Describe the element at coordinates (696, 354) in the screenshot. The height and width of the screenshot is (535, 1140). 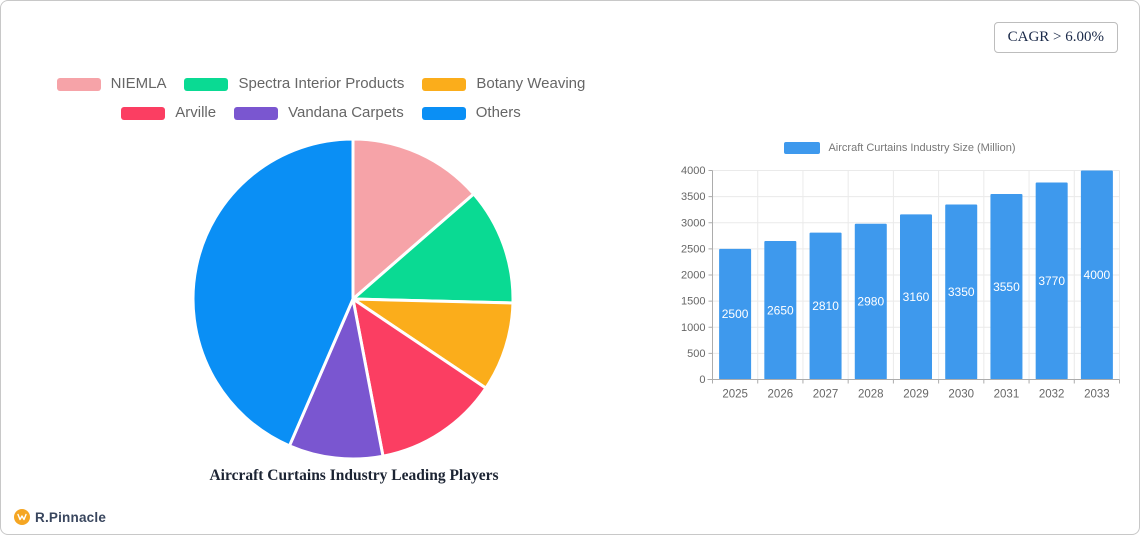
I see `y-axis-tick-label: 500` at that location.